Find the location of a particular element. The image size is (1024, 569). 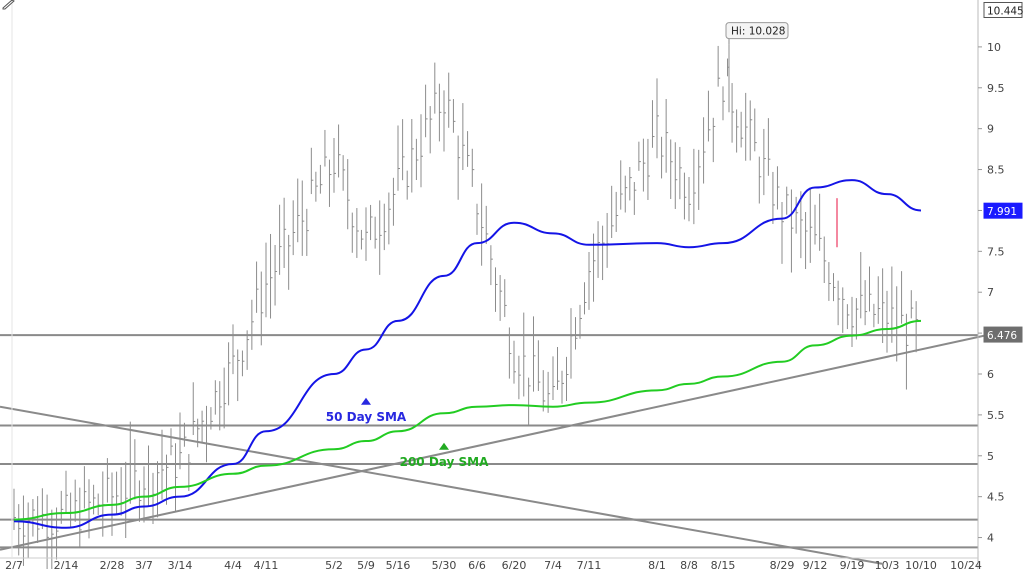

price-tag-label: 10.445 is located at coordinates (1005, 11).